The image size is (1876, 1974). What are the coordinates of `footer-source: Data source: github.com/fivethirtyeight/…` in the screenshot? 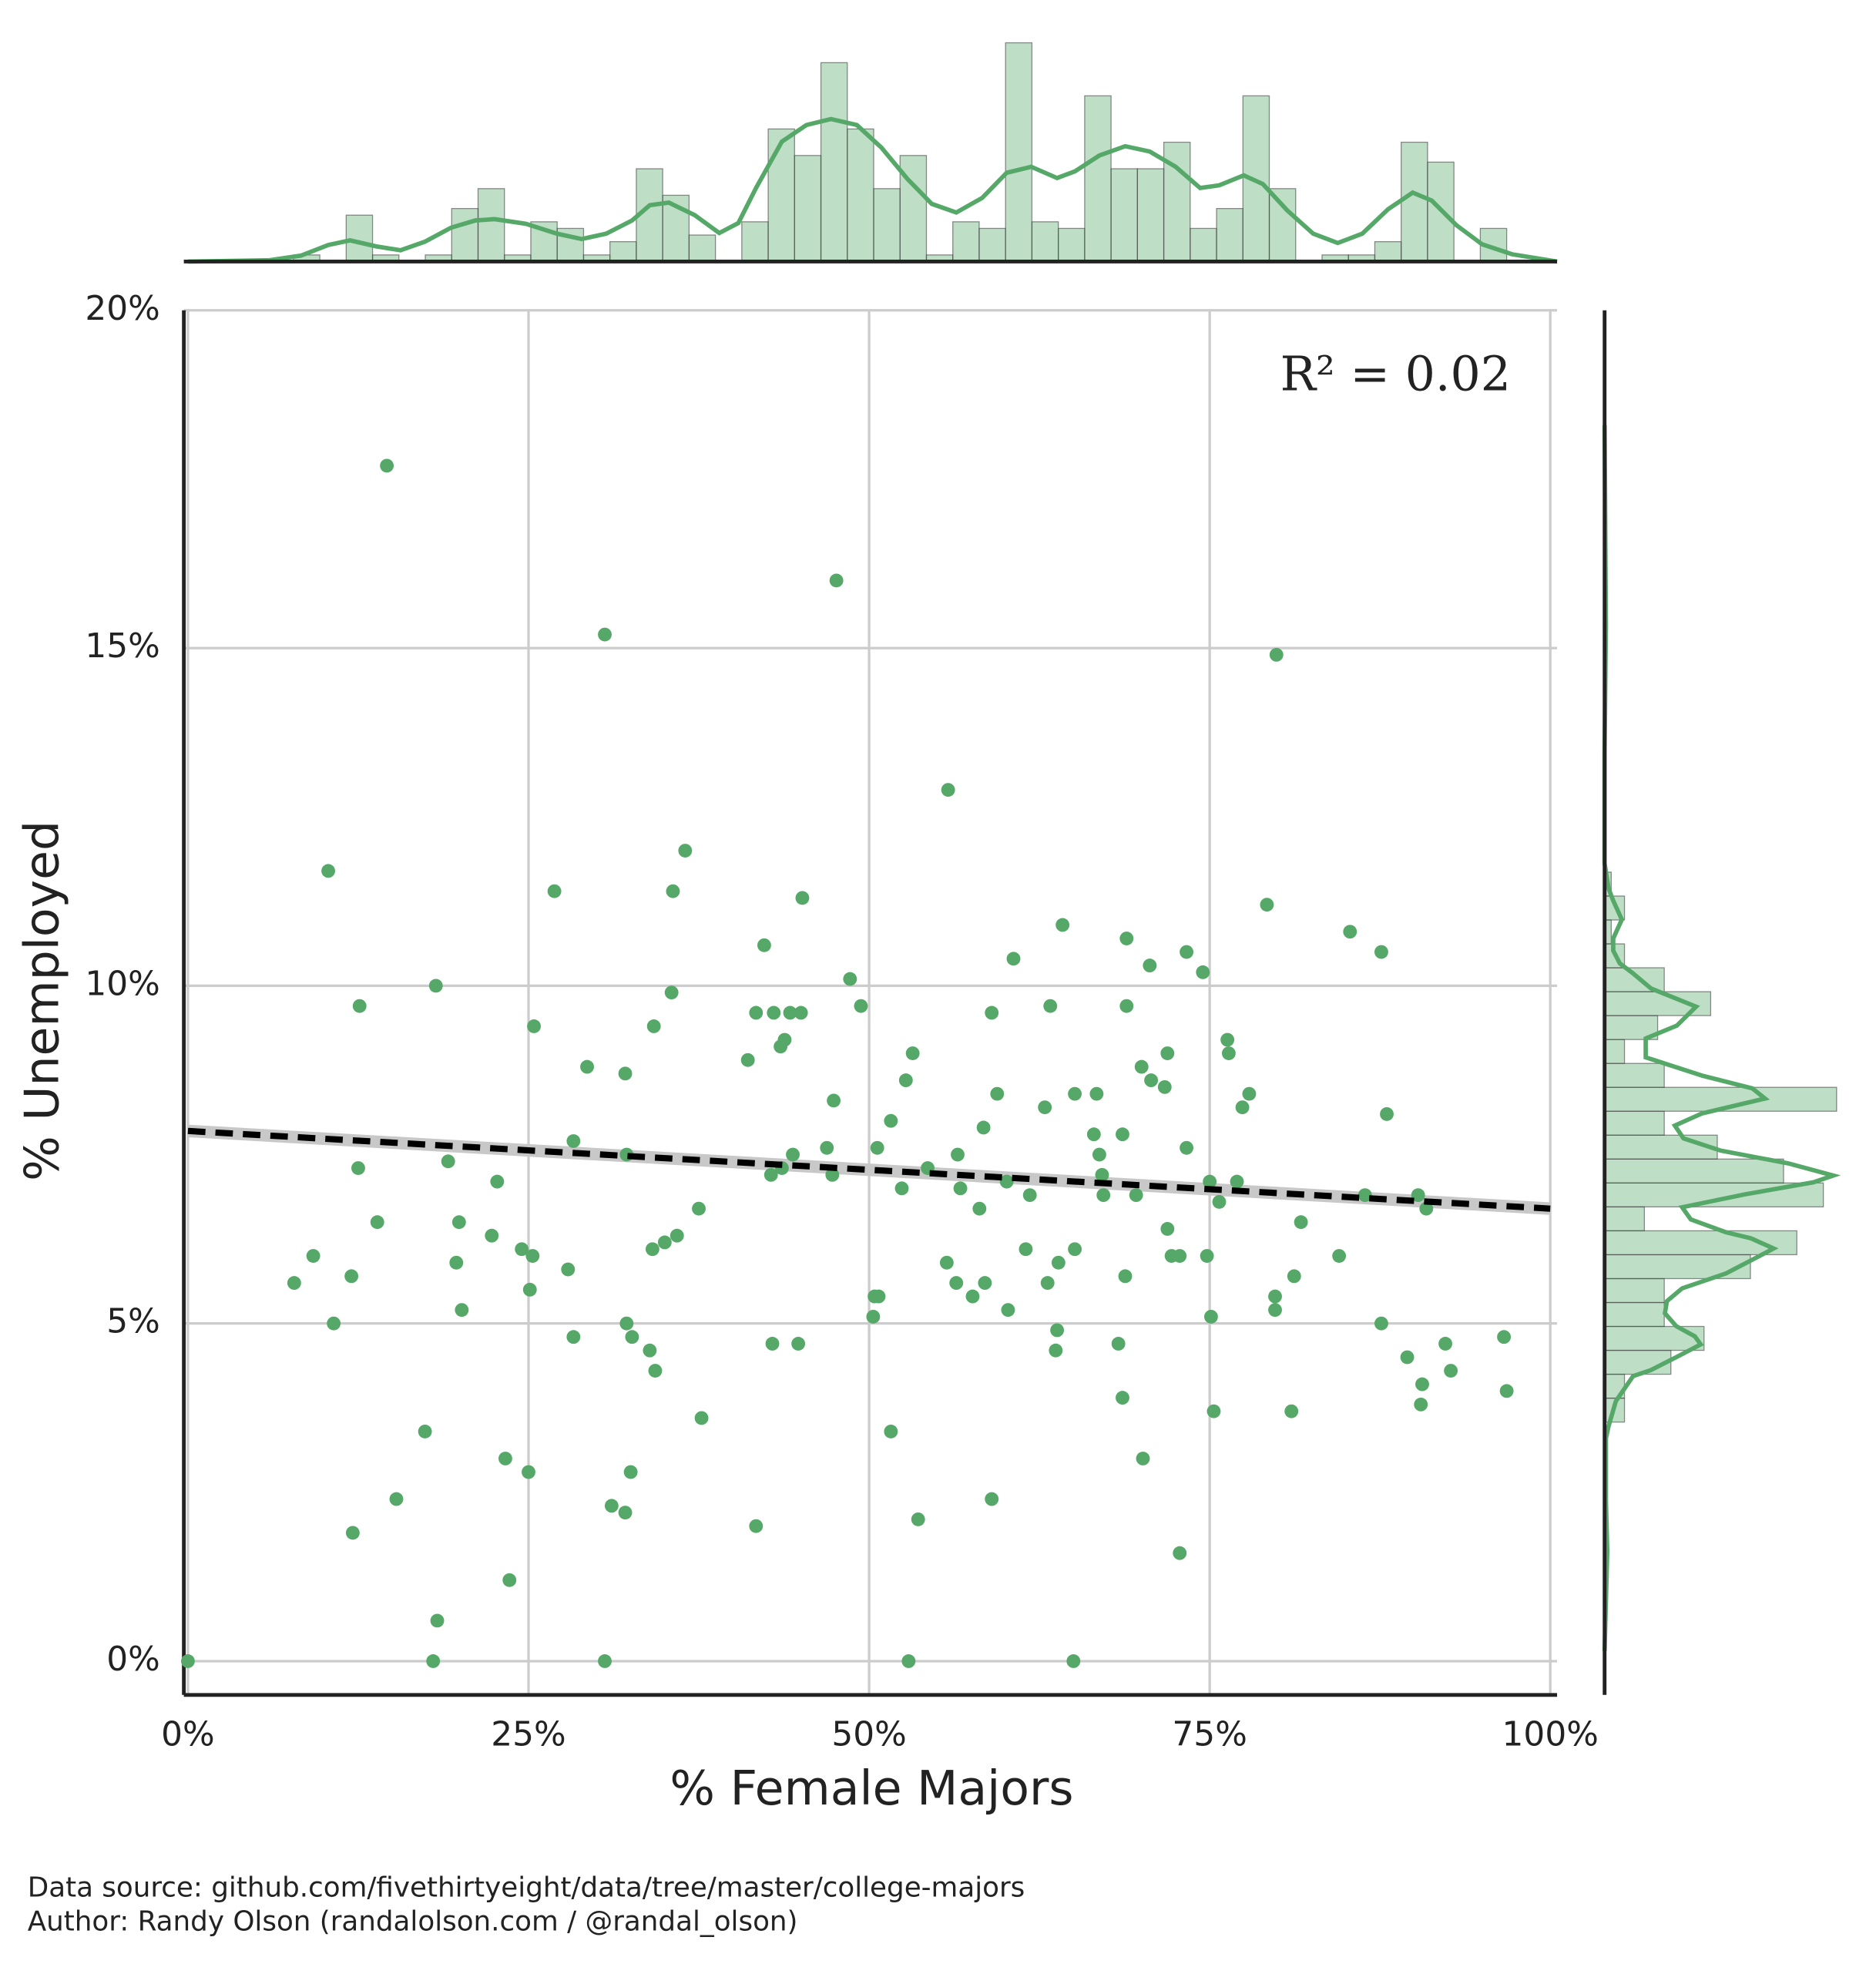 It's located at (526, 1887).